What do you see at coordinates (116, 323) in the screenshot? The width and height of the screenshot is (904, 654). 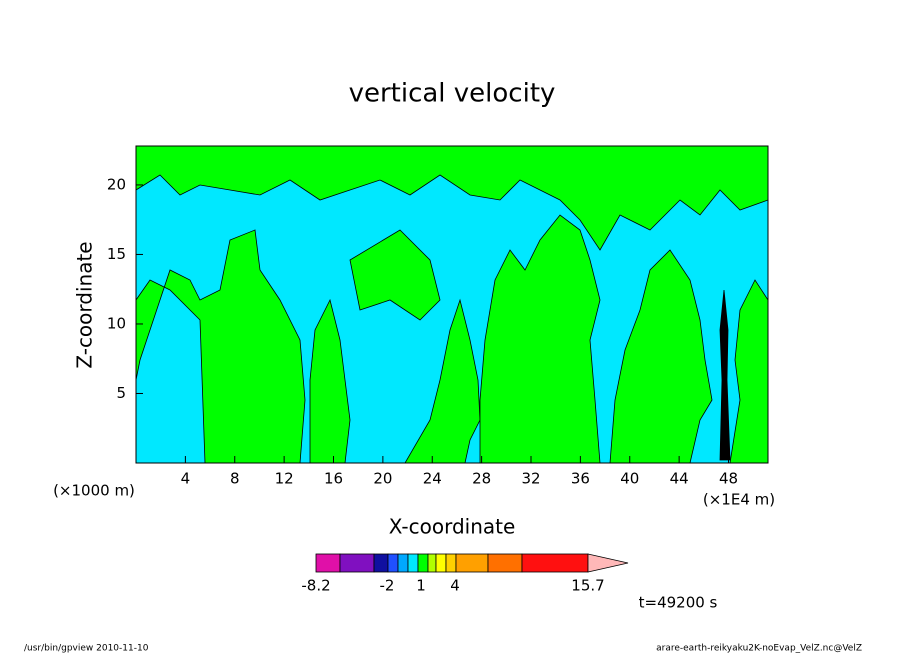 I see `y-tick-label: 10` at bounding box center [116, 323].